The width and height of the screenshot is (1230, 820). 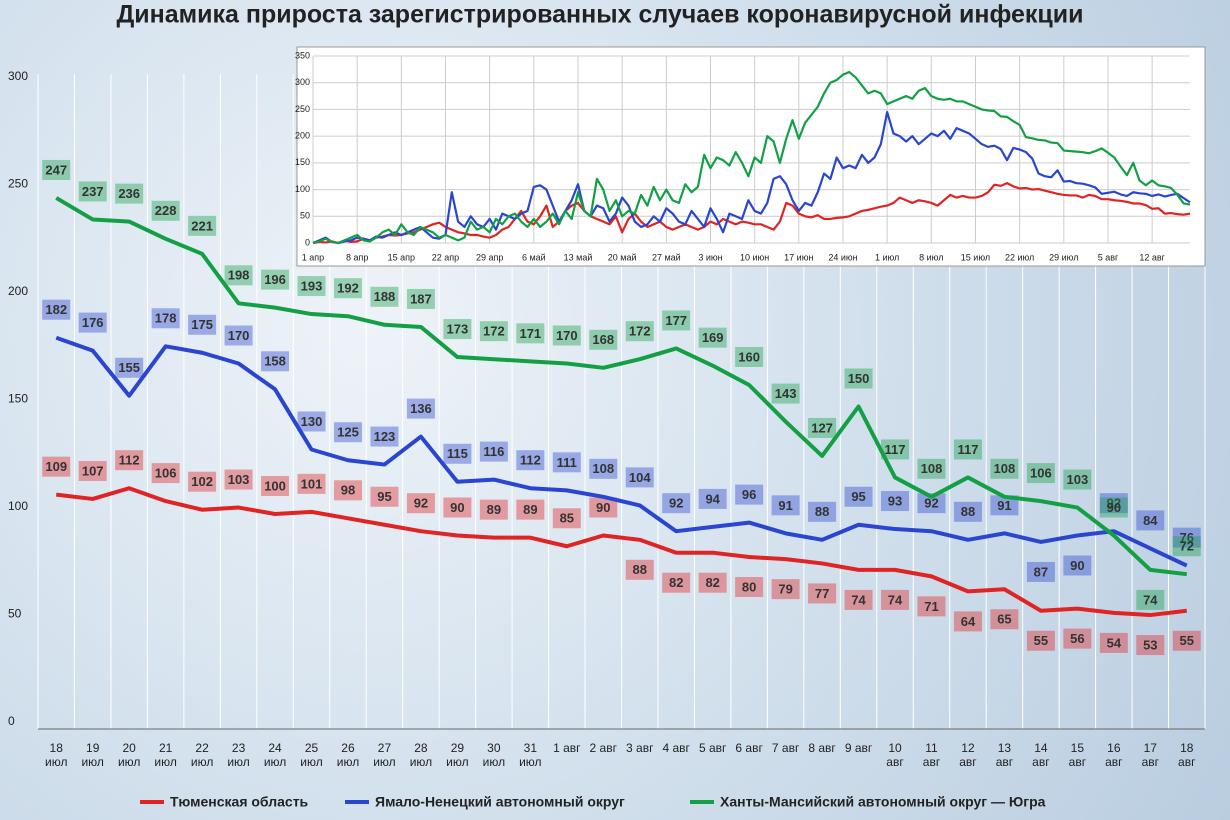 I want to click on data-label: 95, so click(x=858, y=496).